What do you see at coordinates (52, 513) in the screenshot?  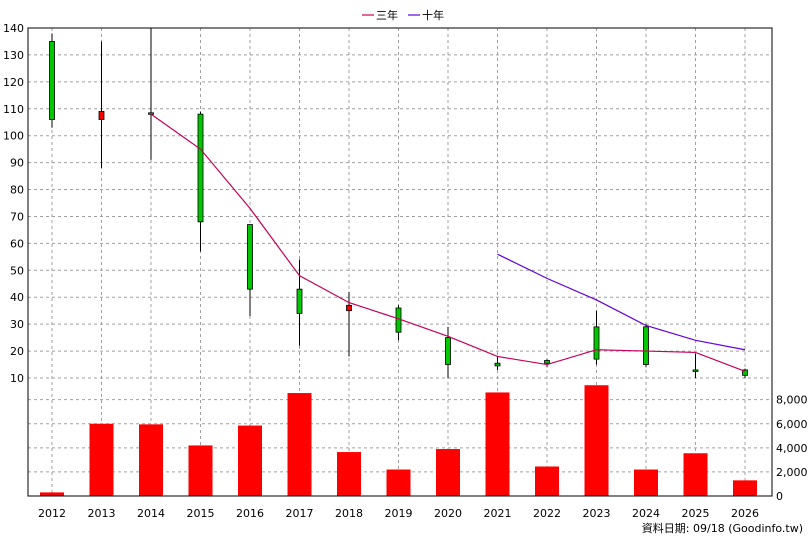 I see `x-tick-label: 2012` at bounding box center [52, 513].